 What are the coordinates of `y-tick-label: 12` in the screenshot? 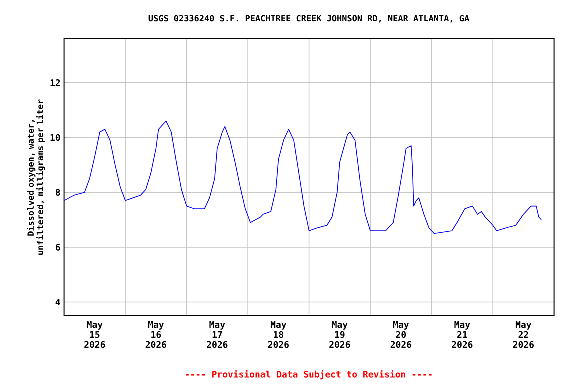 It's located at (55, 83).